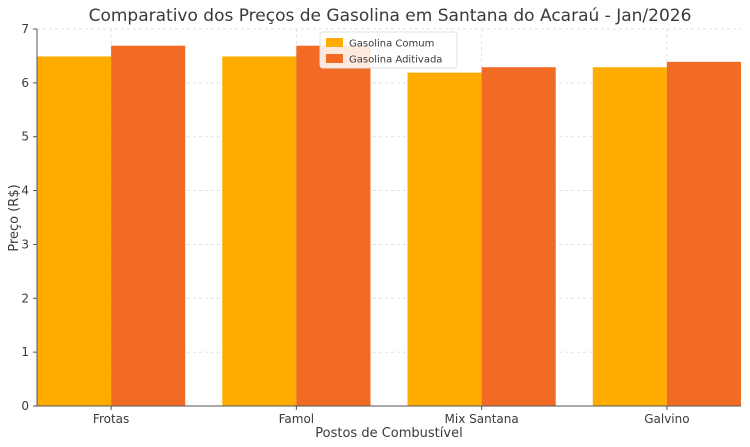 The width and height of the screenshot is (750, 447). I want to click on y-tick-label: 4, so click(25, 191).